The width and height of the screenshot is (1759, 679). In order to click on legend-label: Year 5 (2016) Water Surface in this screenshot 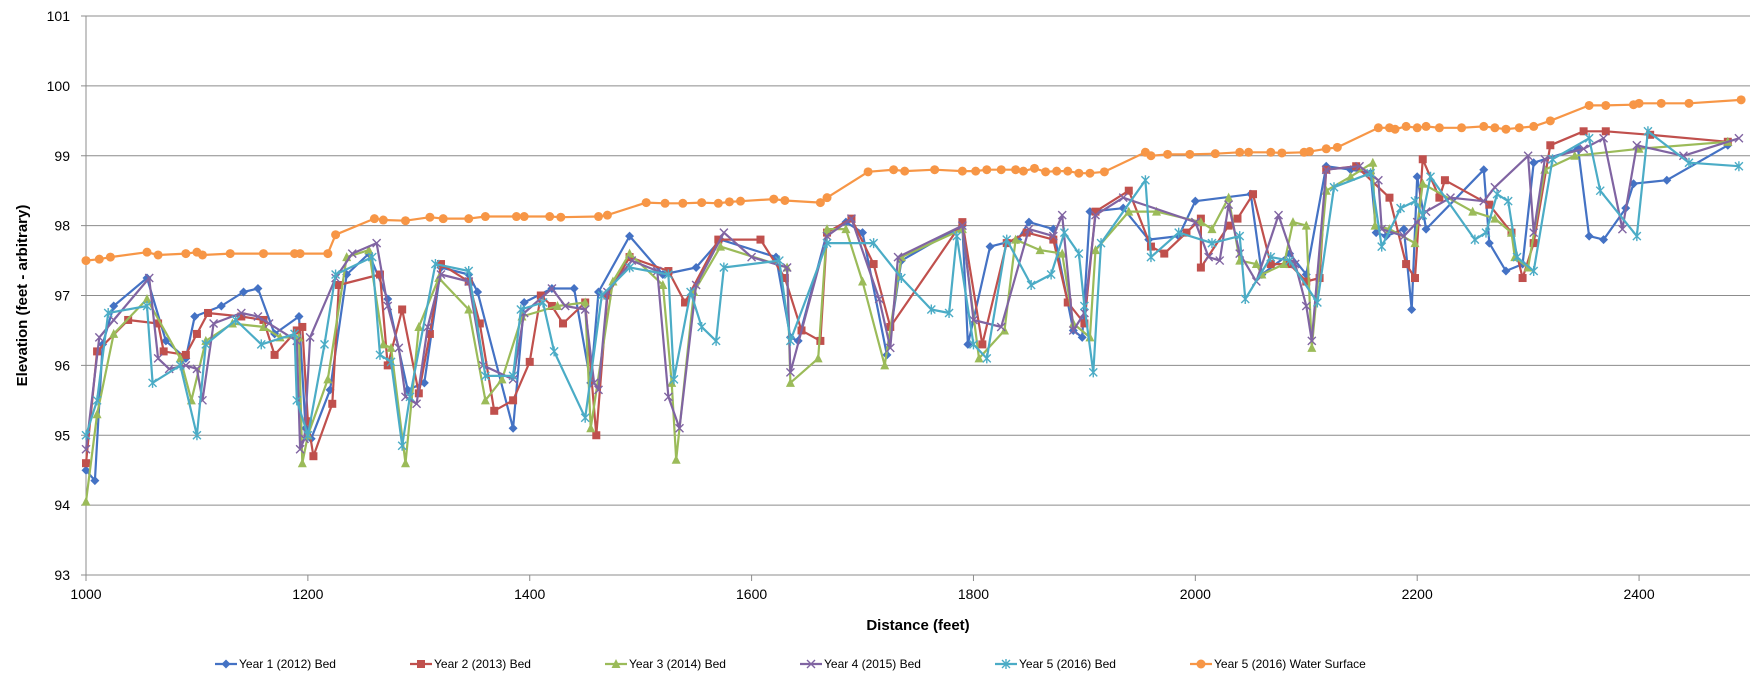, I will do `click(1290, 664)`.